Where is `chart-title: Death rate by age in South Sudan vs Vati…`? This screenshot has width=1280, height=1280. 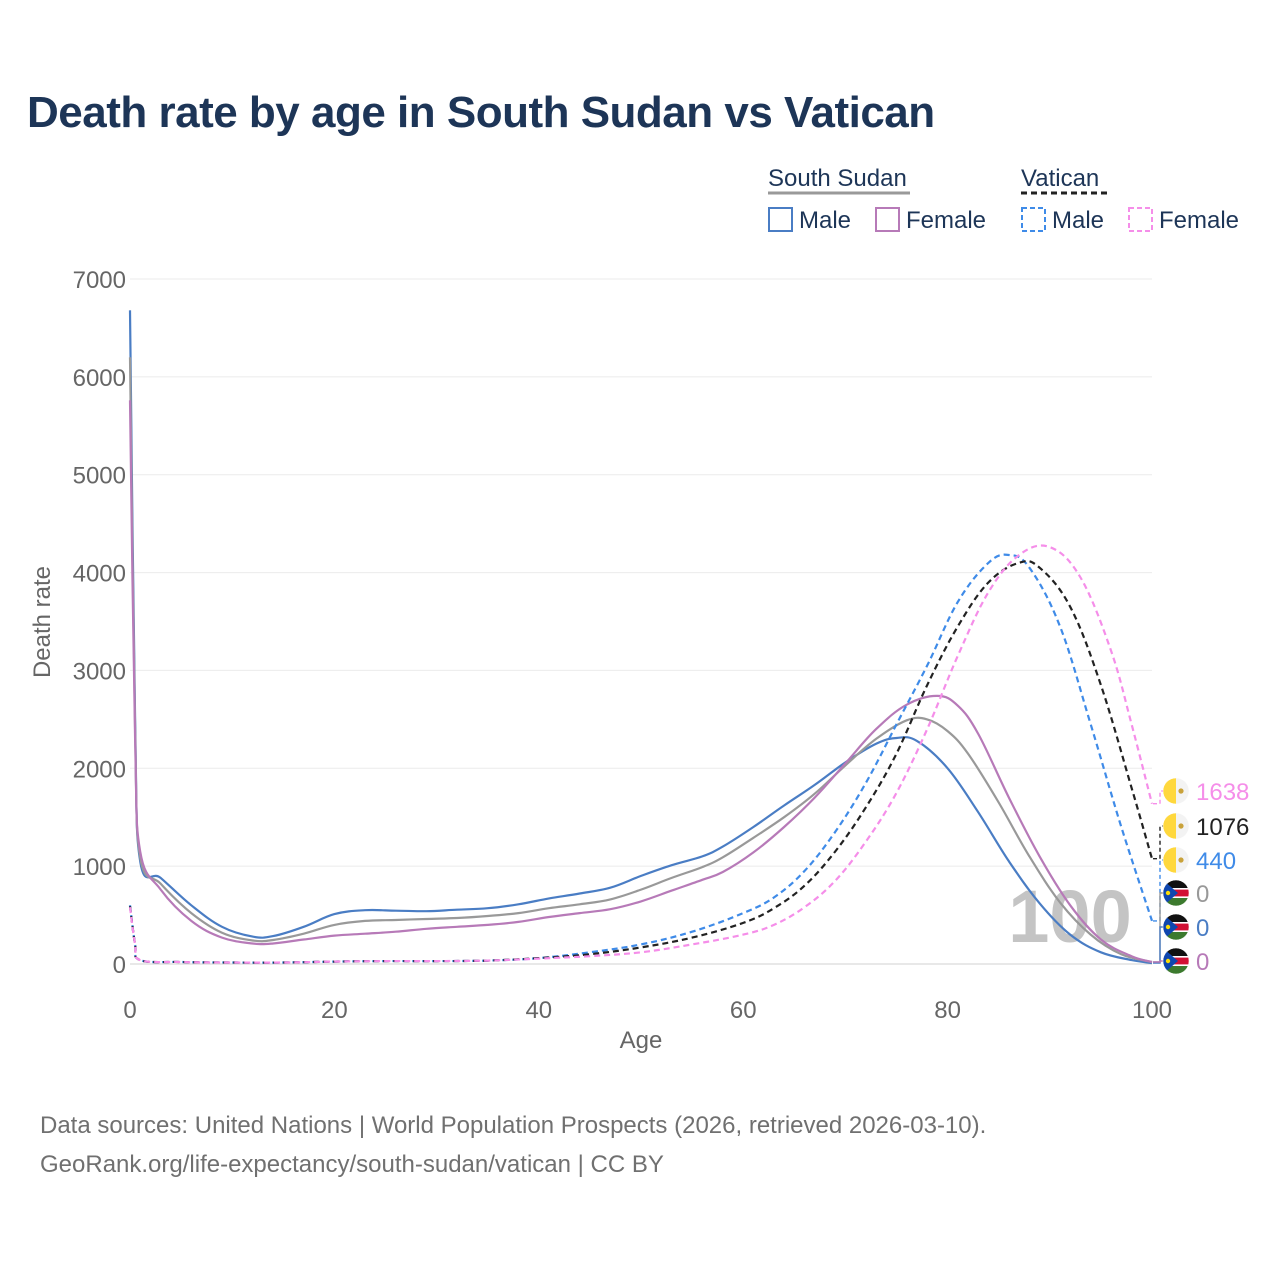 chart-title: Death rate by age in South Sudan vs Vati… is located at coordinates (481, 112).